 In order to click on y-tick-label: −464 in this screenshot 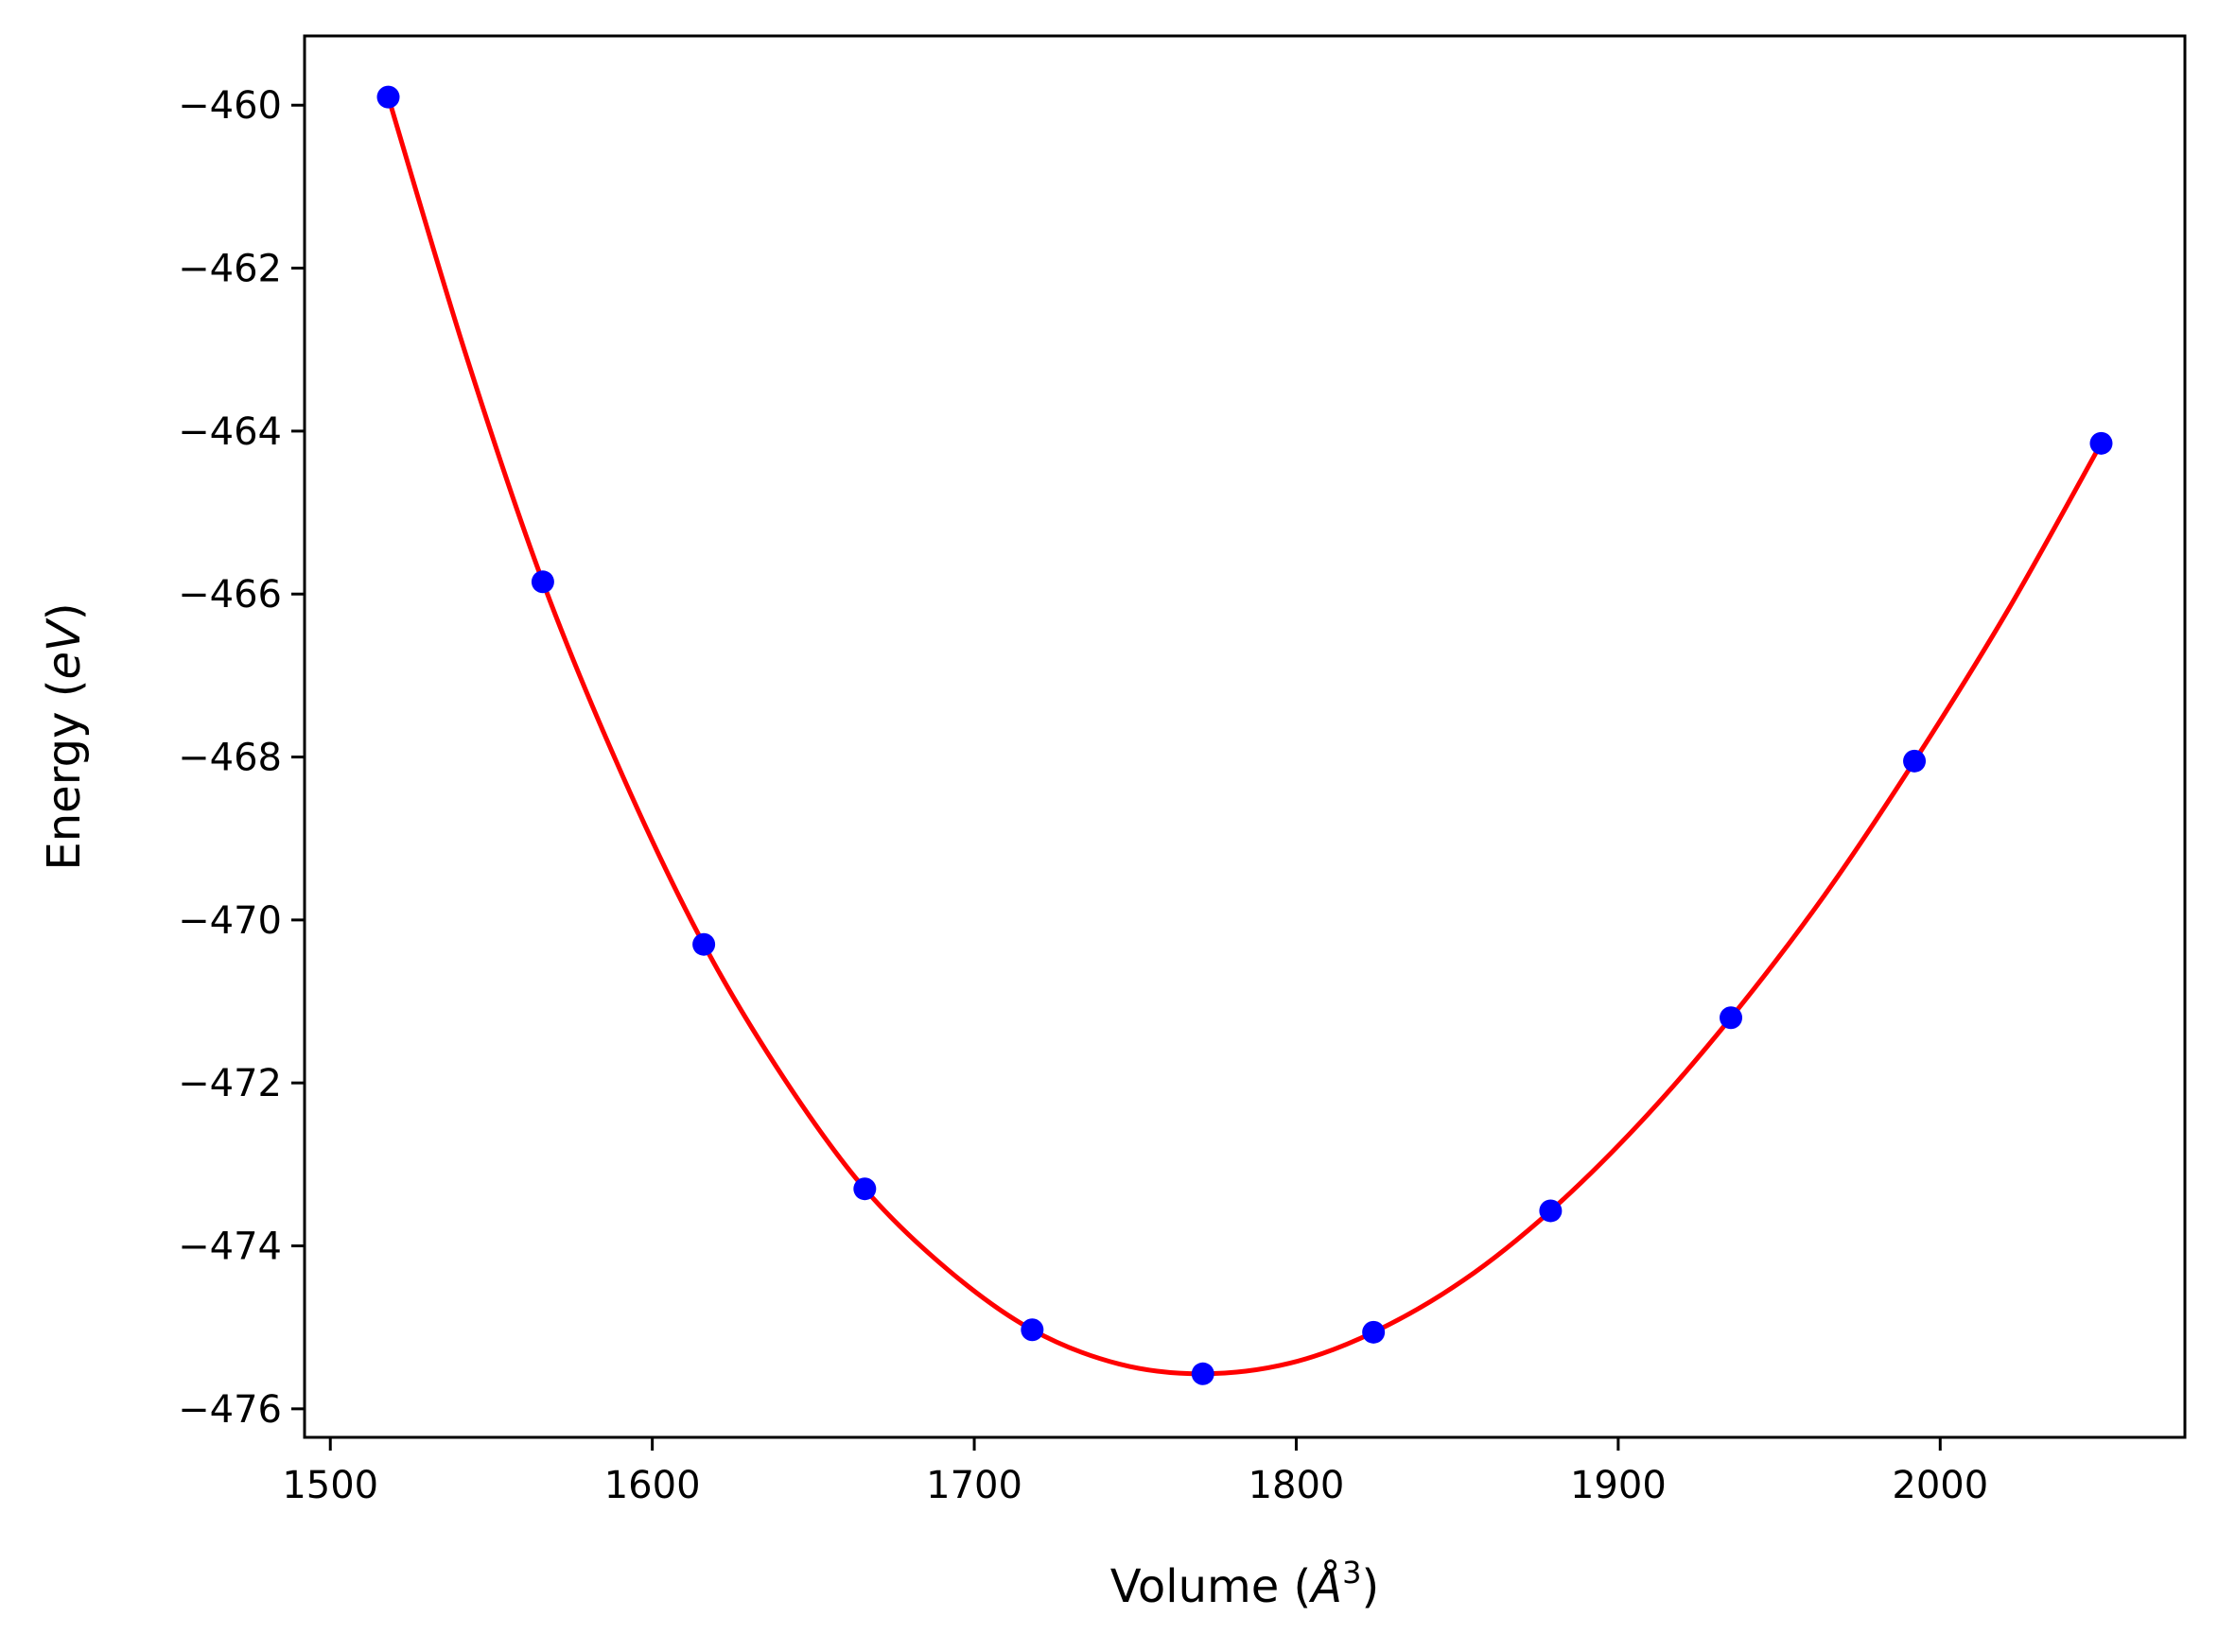, I will do `click(230, 432)`.